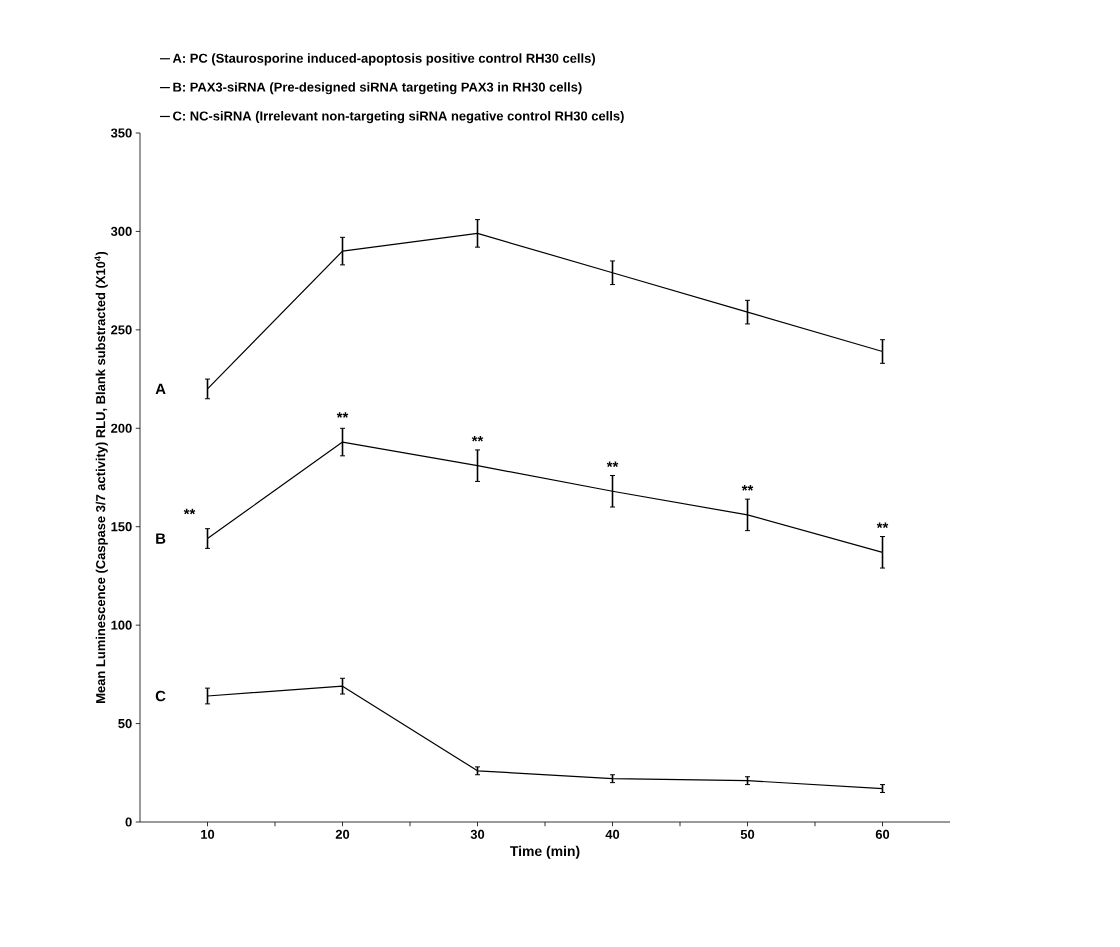 The height and width of the screenshot is (947, 1120). I want to click on y-axis-title: Mean Luminescence (Caspase 3/7 activity) RLU, Blank substracted (X10$^{4}$), so click(101, 477).